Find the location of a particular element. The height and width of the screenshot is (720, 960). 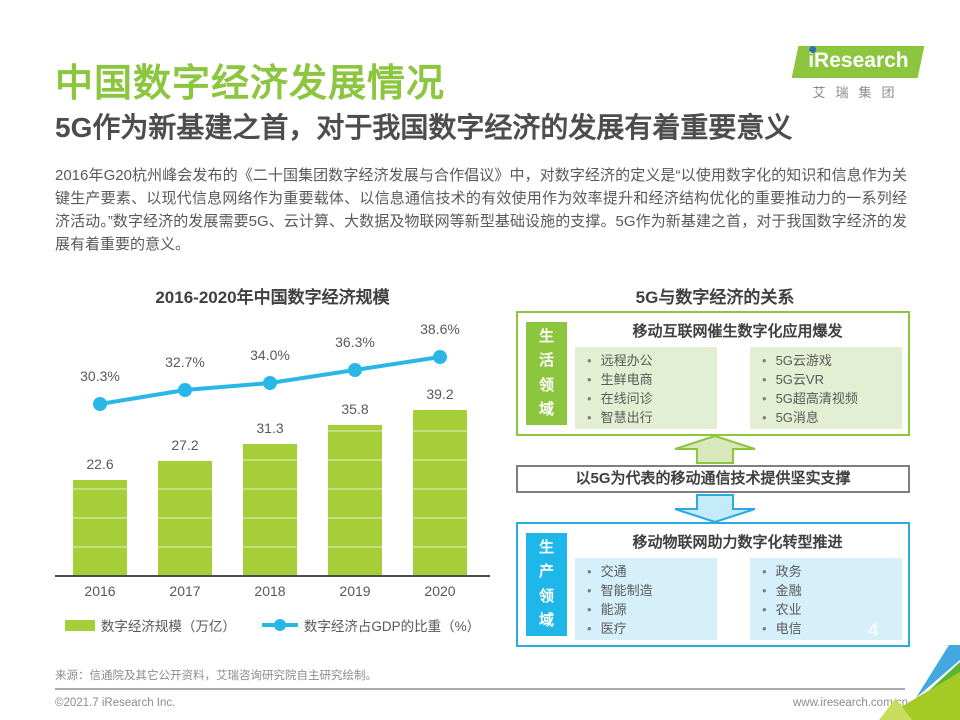

bar-2017 is located at coordinates (185, 518).